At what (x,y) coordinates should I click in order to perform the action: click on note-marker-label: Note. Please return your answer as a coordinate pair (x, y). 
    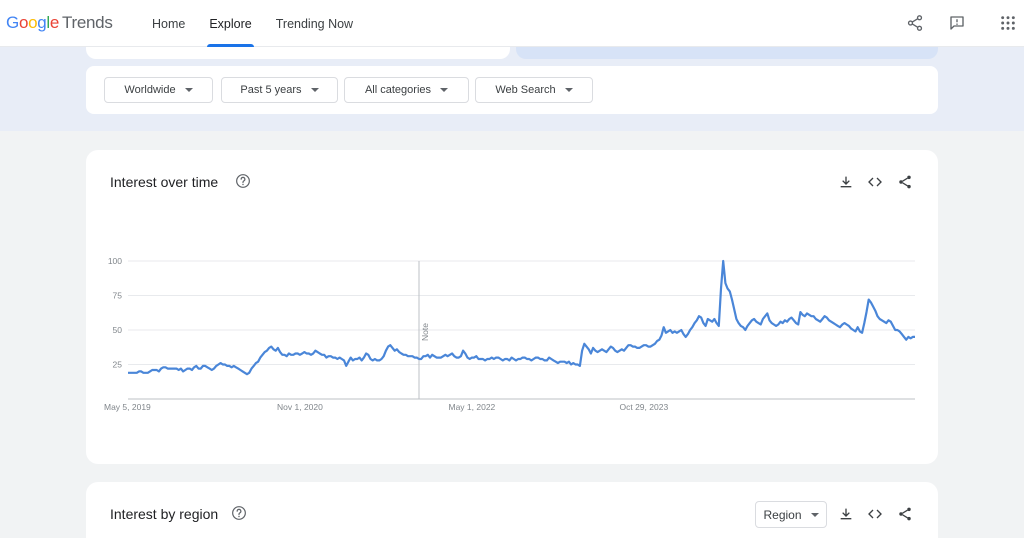
    Looking at the image, I should click on (425, 332).